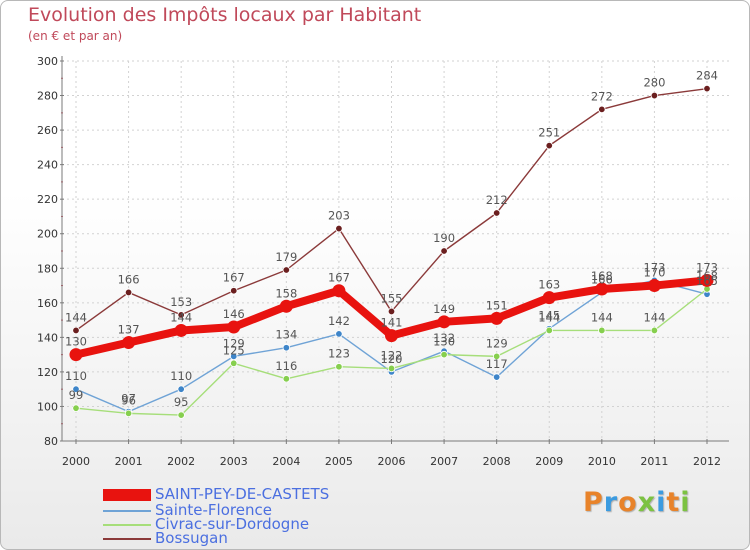 The image size is (750, 550). What do you see at coordinates (673, 502) in the screenshot?
I see `logo-letter: t` at bounding box center [673, 502].